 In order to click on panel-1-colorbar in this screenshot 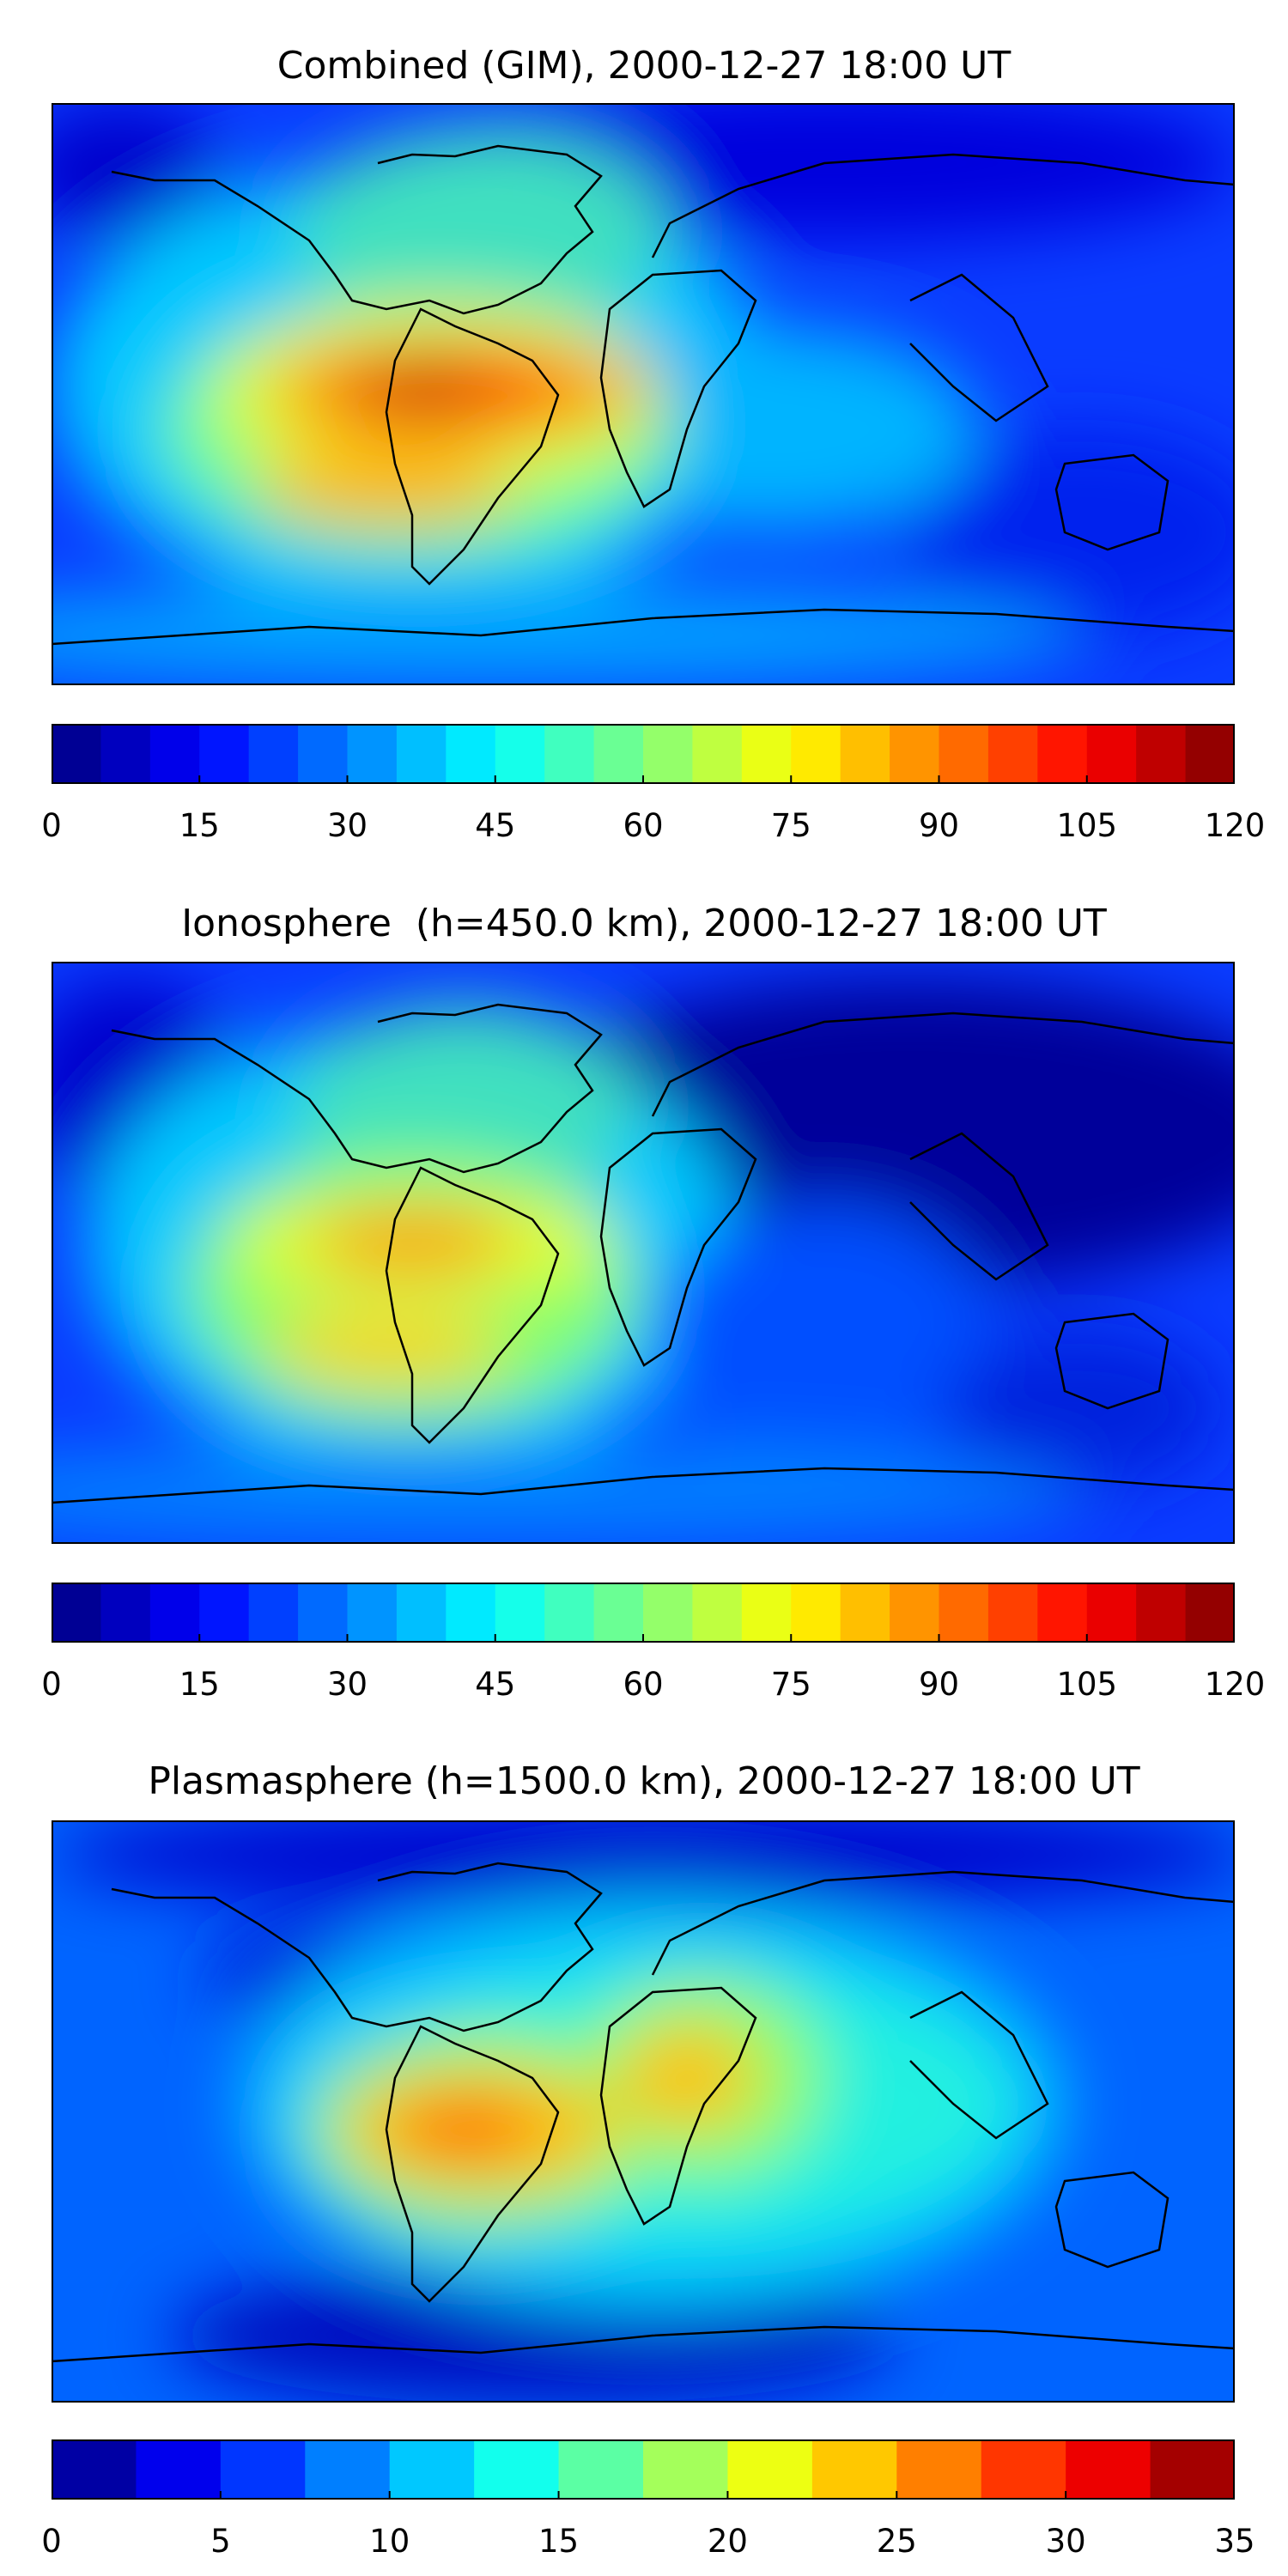, I will do `click(643, 754)`.